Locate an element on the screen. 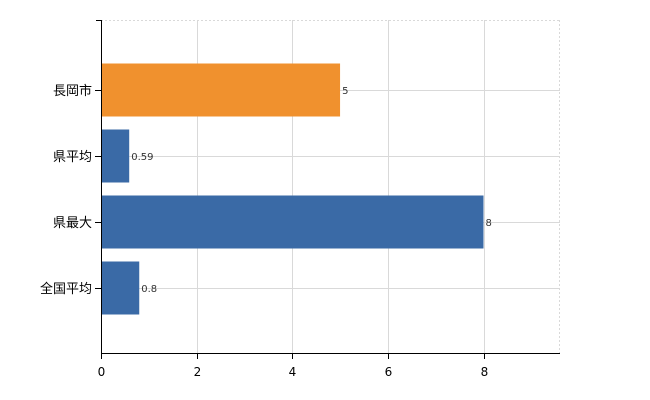 This screenshot has width=650, height=400. x-tick-label: 6 is located at coordinates (389, 372).